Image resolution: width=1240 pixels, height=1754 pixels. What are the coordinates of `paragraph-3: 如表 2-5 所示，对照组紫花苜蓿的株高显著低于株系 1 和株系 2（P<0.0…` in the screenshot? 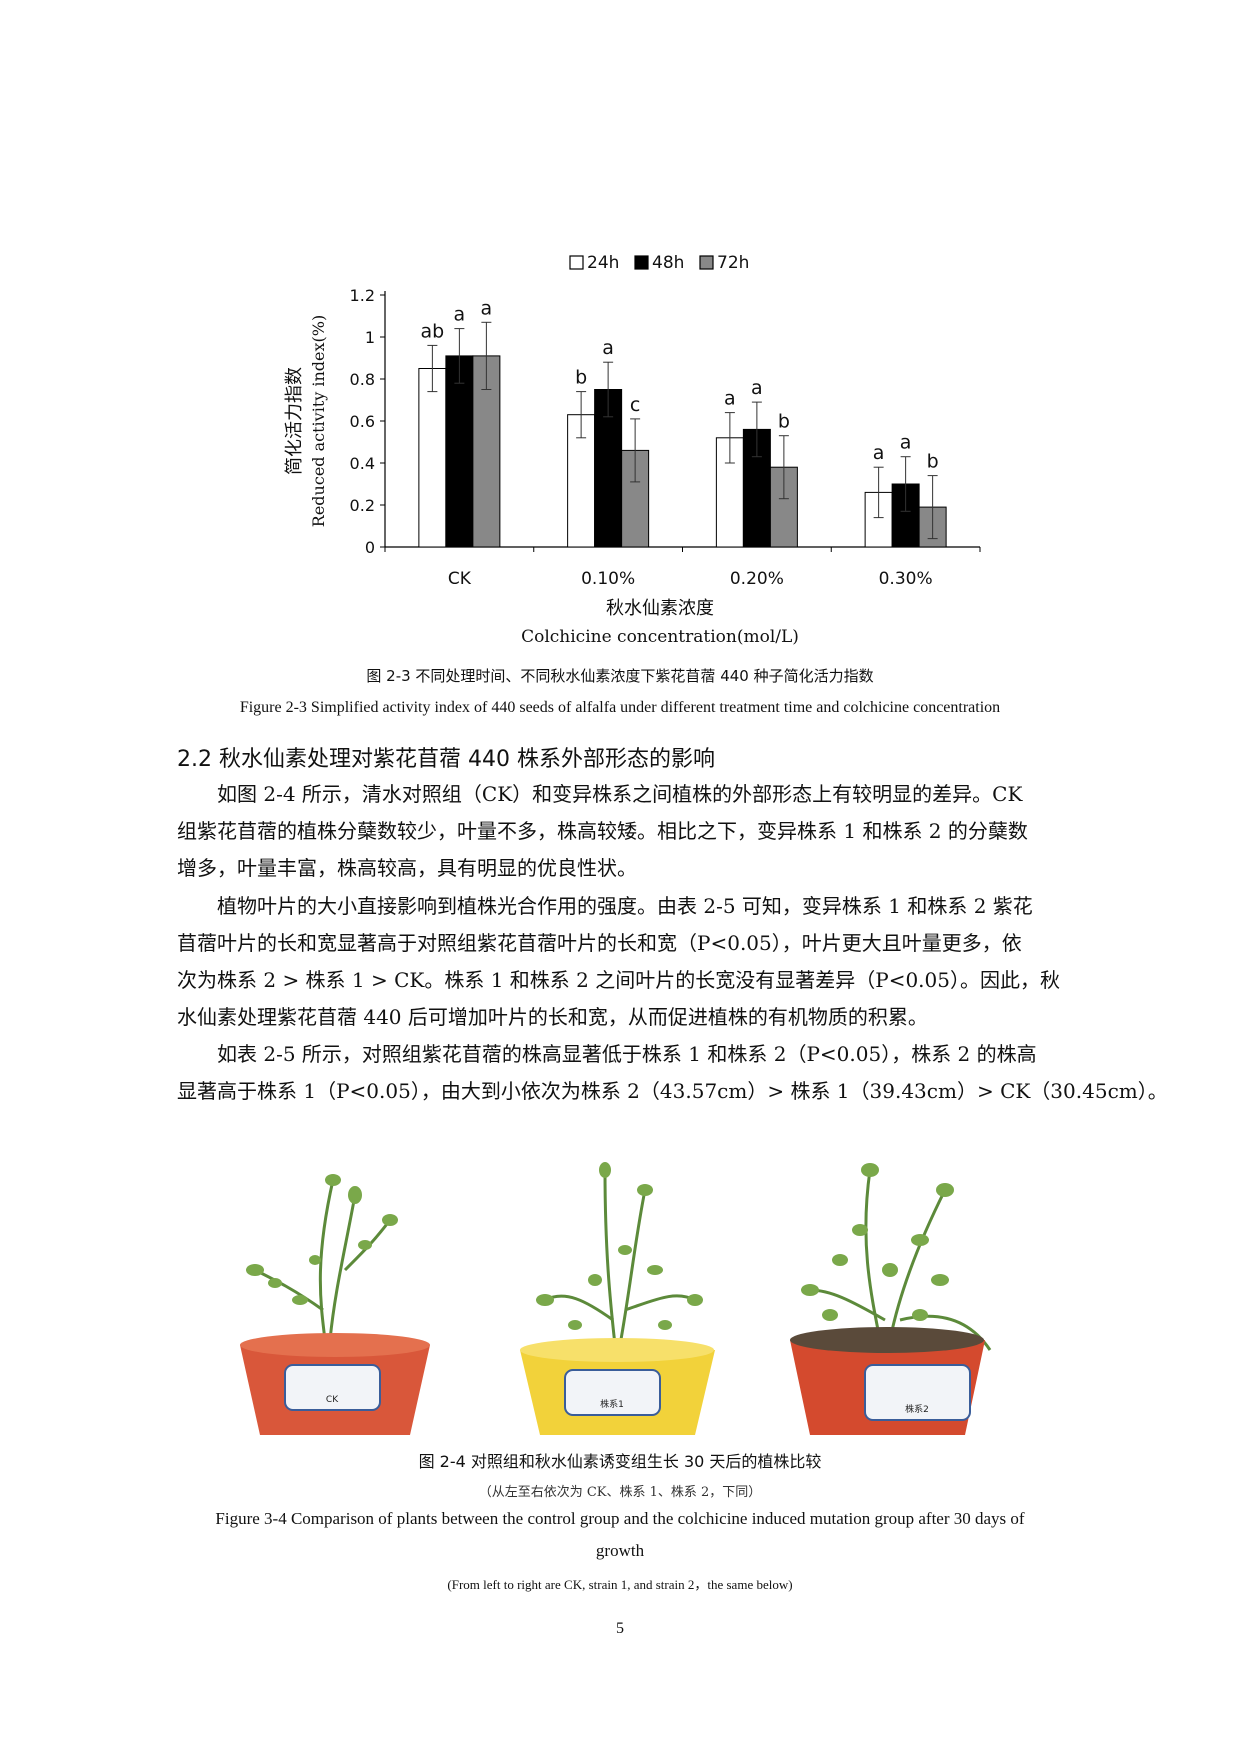 It's located at (672, 1073).